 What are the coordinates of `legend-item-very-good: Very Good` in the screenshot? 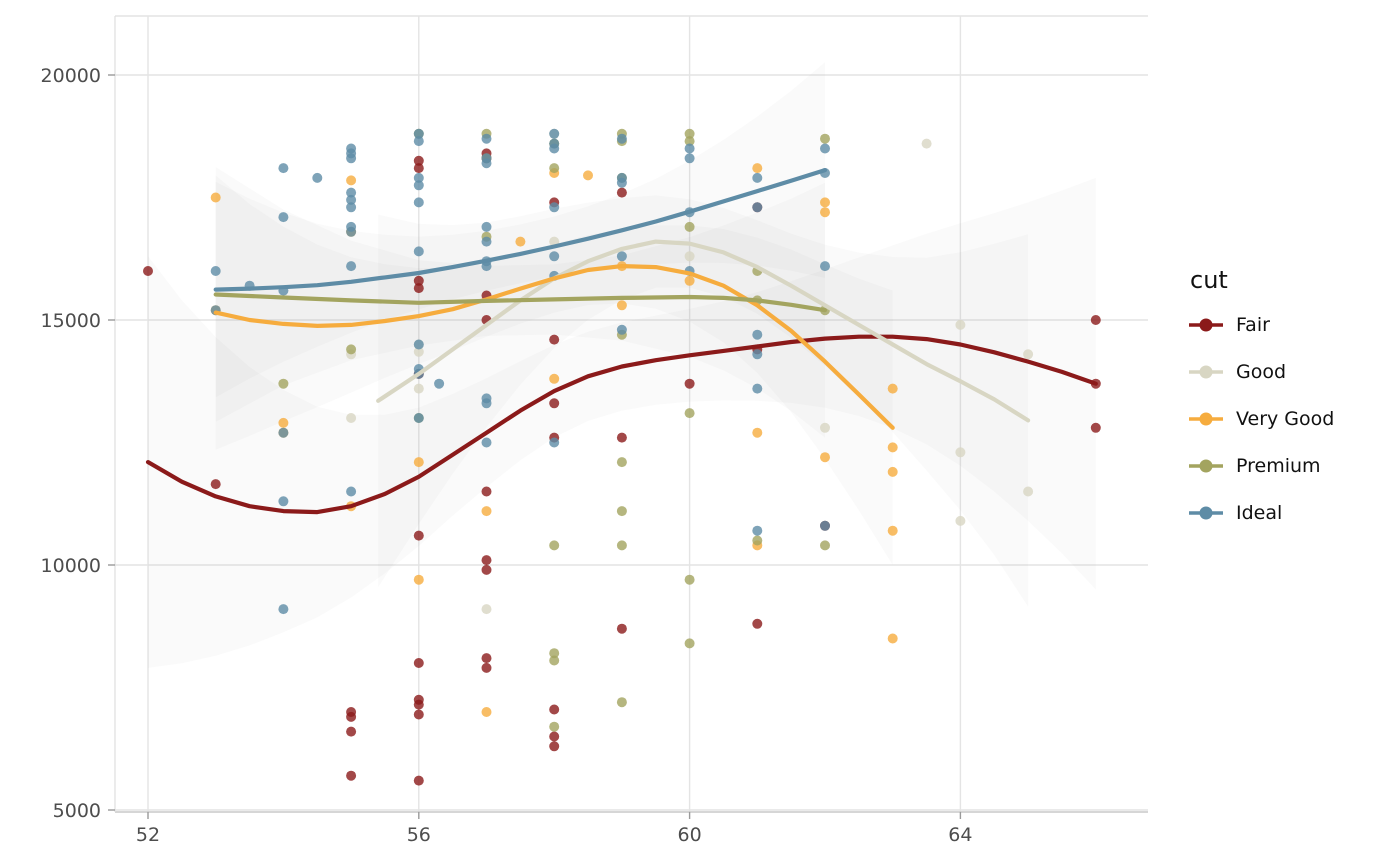 It's located at (1261, 419).